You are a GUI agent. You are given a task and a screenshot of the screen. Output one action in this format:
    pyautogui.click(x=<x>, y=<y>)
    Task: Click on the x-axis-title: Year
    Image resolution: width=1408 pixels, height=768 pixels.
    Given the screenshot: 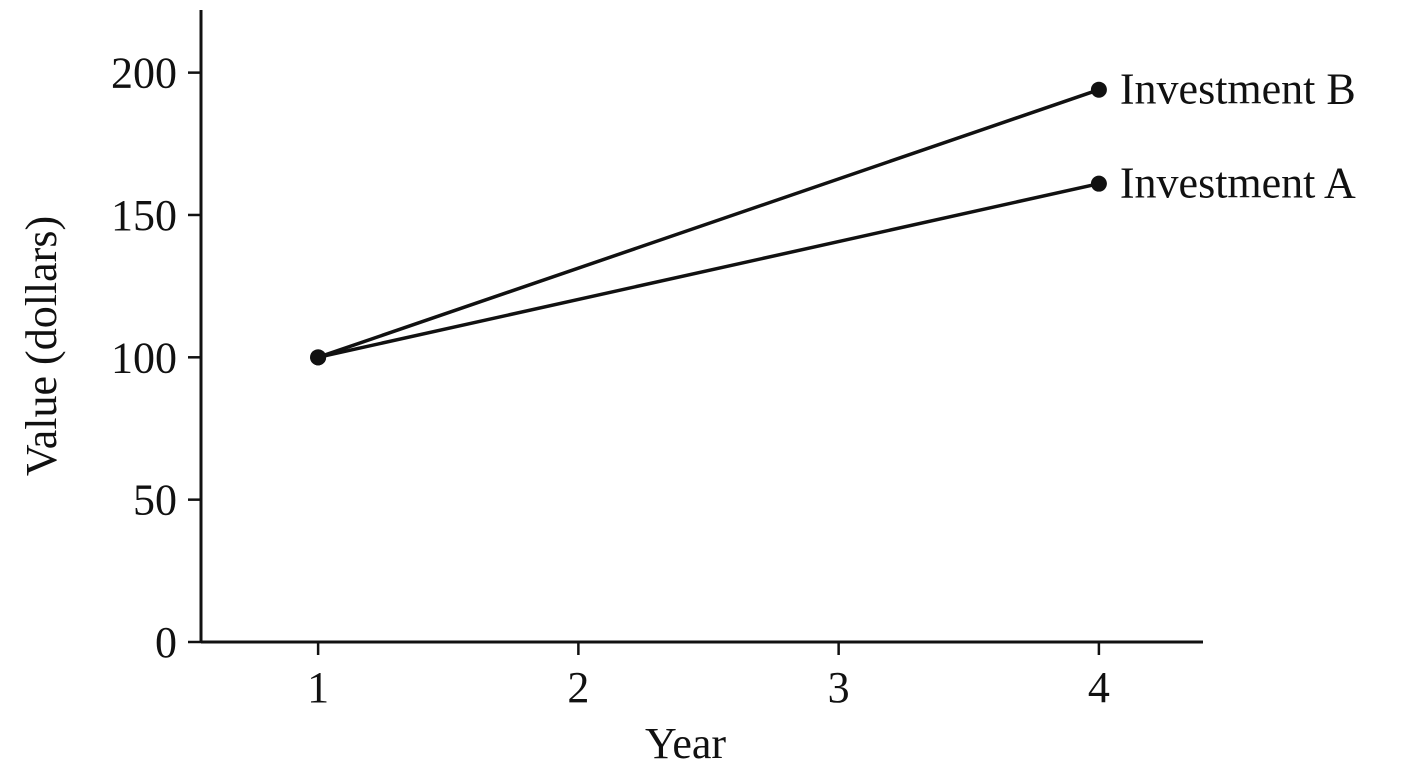 What is the action you would take?
    pyautogui.click(x=685, y=743)
    